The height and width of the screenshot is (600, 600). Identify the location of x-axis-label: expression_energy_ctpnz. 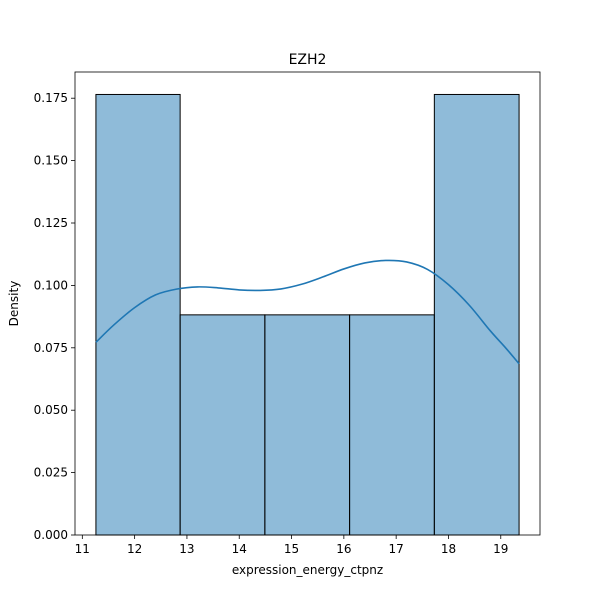
(307, 570).